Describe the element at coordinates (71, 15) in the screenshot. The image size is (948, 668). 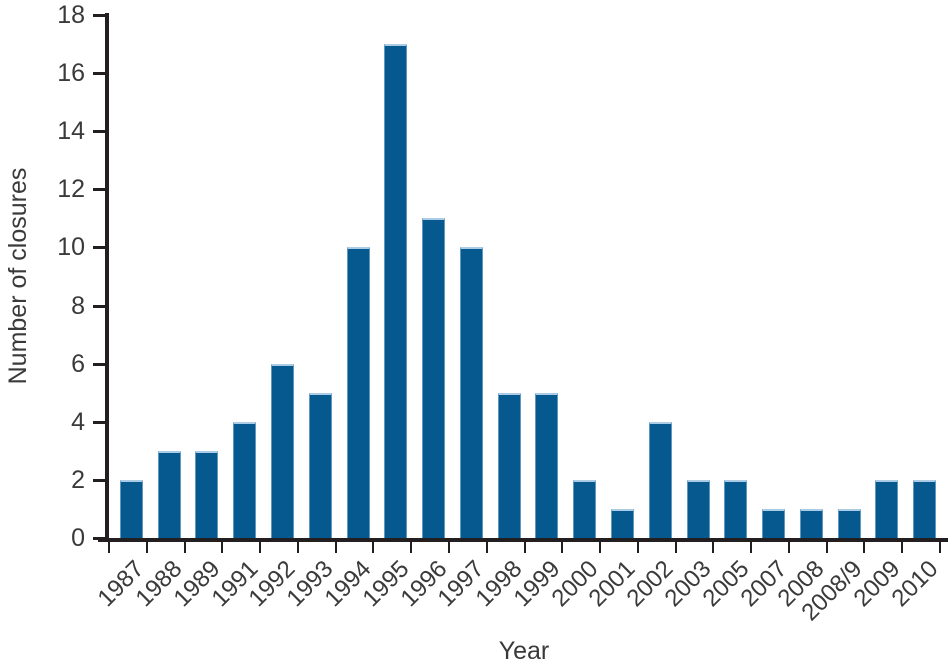
I see `y-tick-label-18: 18` at that location.